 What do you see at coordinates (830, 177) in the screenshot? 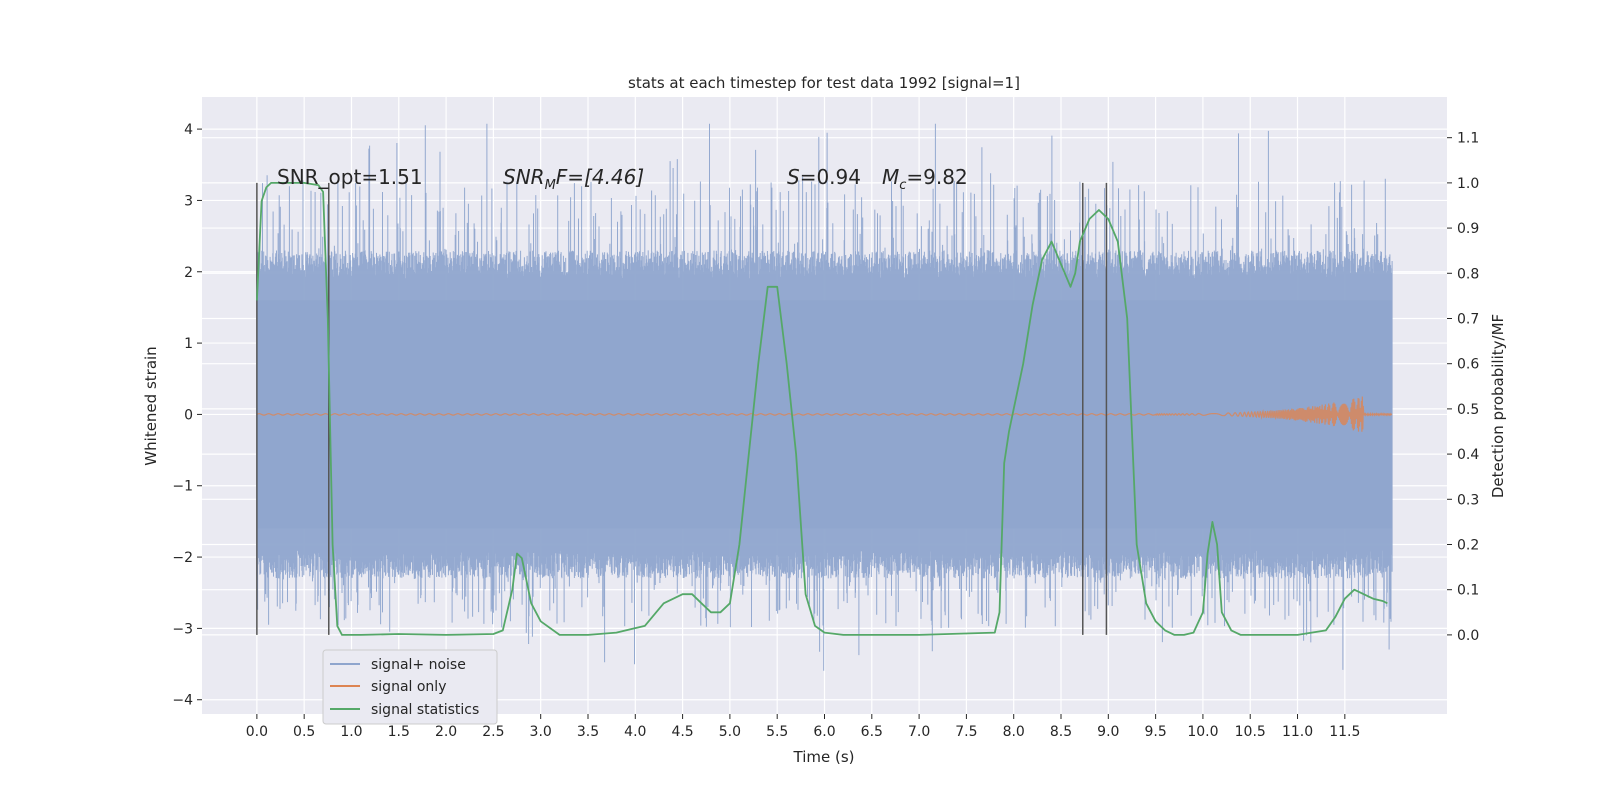
I see `annotation-s-value: =0.94` at bounding box center [830, 177].